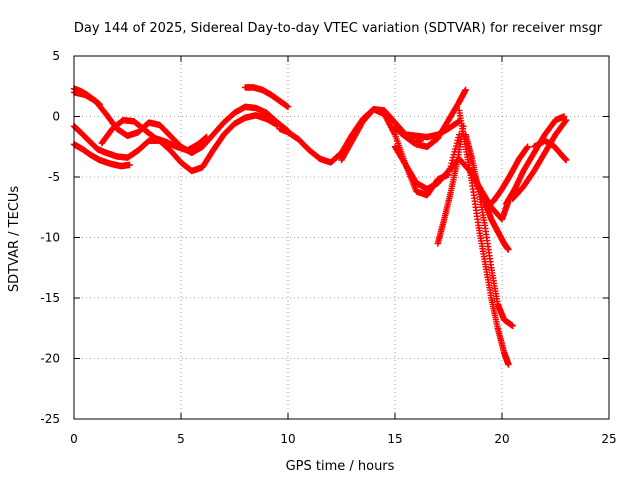 The image size is (640, 480). I want to click on x-tick-label: 5, so click(181, 439).